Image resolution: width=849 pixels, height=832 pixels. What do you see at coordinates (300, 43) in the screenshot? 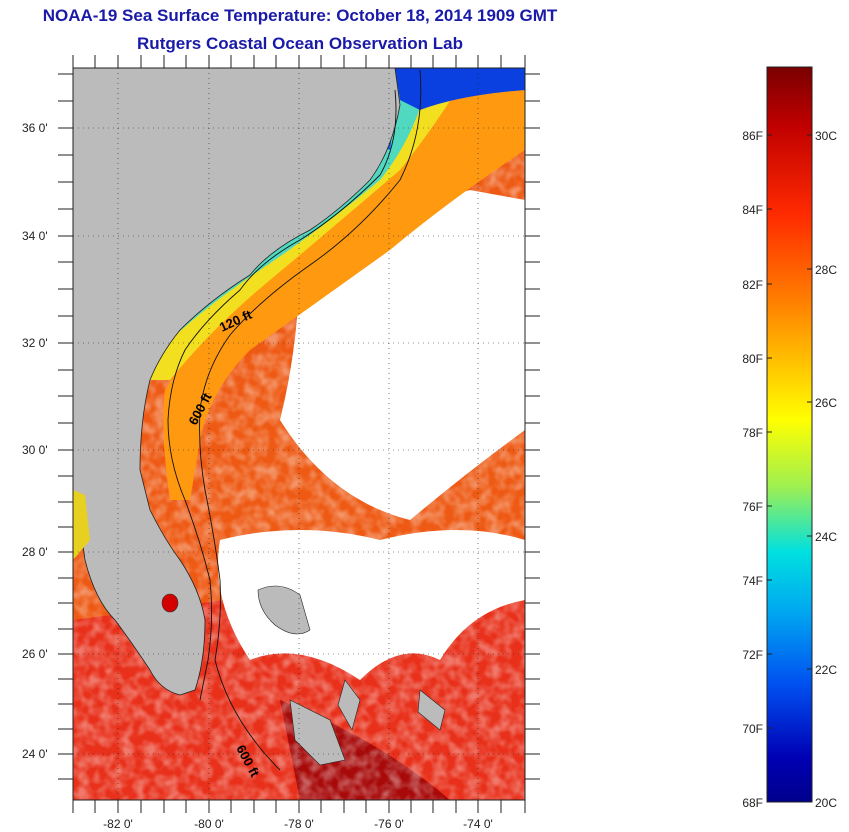
I see `map-subtitle: Rutgers Coastal Ocean Observation Lab` at bounding box center [300, 43].